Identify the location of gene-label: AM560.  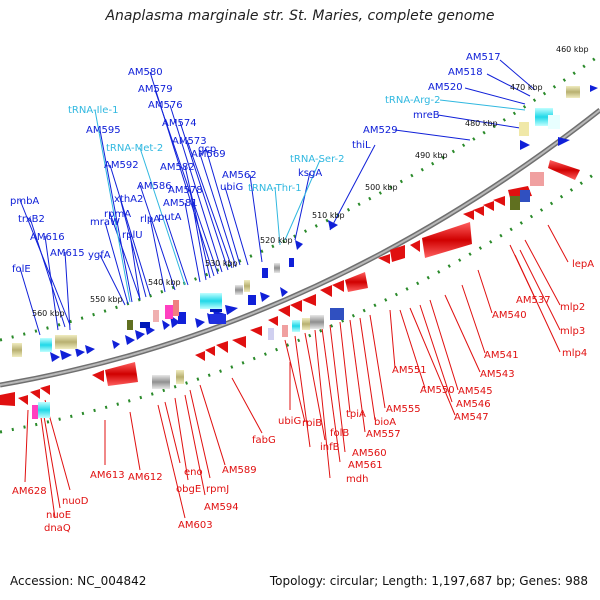
(369, 453).